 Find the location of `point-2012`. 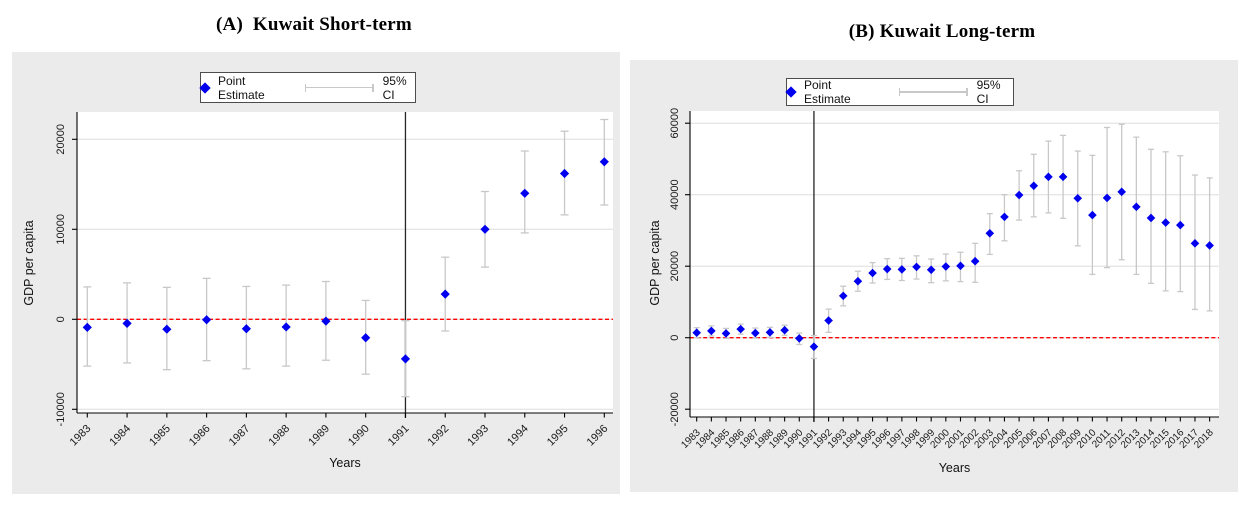

point-2012 is located at coordinates (1121, 192).